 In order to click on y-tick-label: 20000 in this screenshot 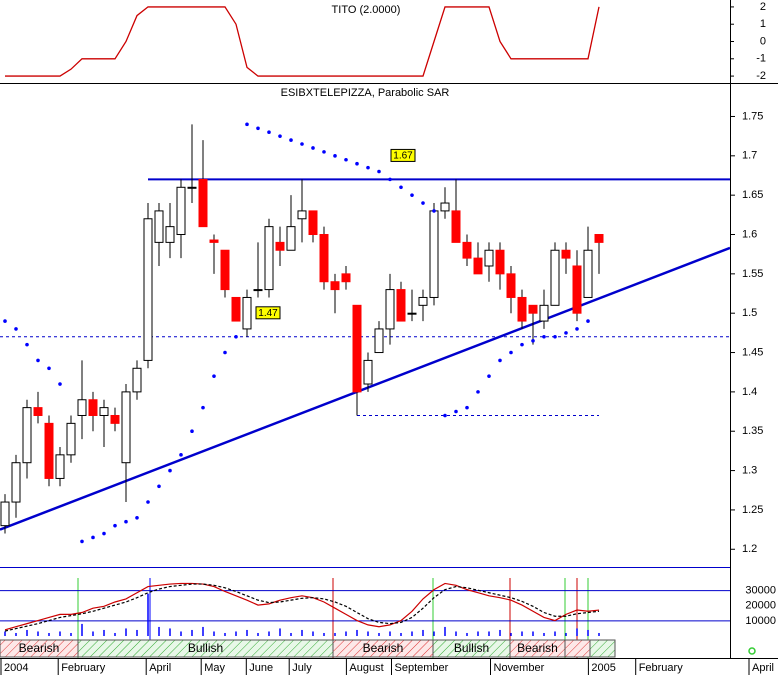, I will do `click(760, 606)`.